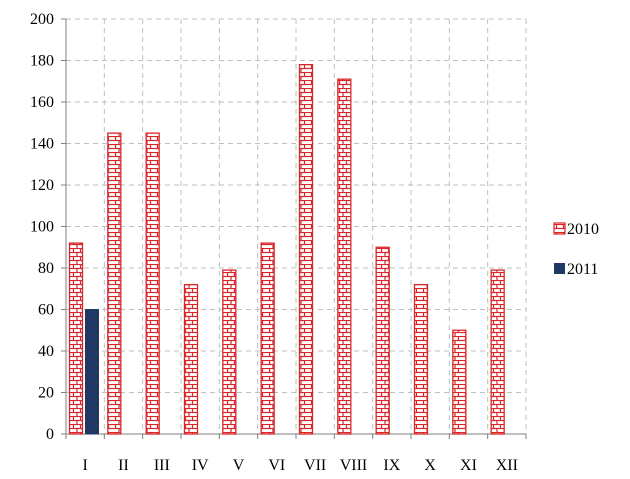 The width and height of the screenshot is (630, 479). What do you see at coordinates (582, 269) in the screenshot?
I see `legend-label-2011: 2011` at bounding box center [582, 269].